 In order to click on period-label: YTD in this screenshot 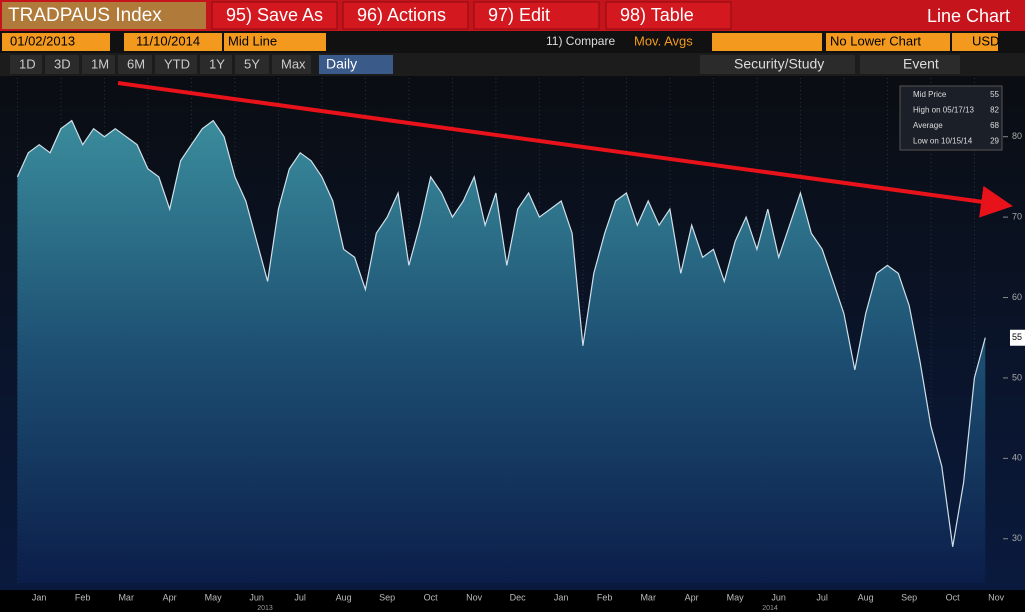, I will do `click(177, 63)`.